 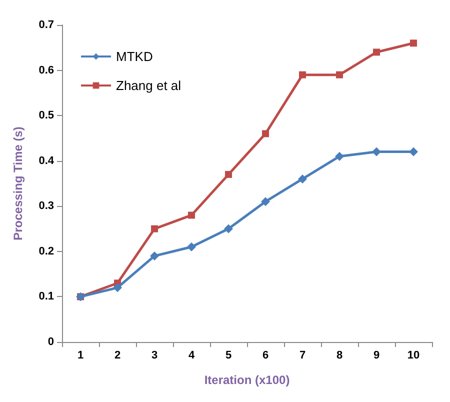 I want to click on y-tick-label: 0.5, so click(x=46, y=116).